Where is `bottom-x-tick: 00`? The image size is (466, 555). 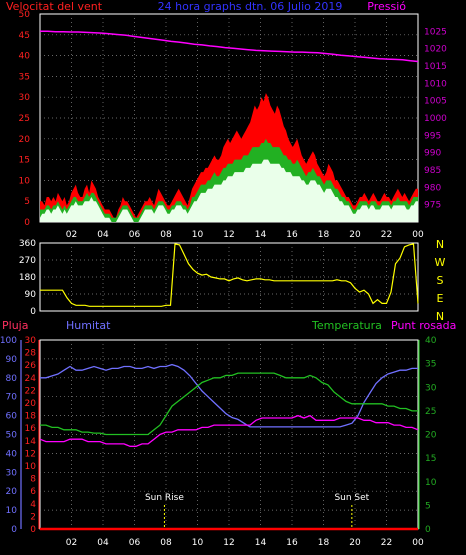
bottom-x-tick: 00 is located at coordinates (418, 543).